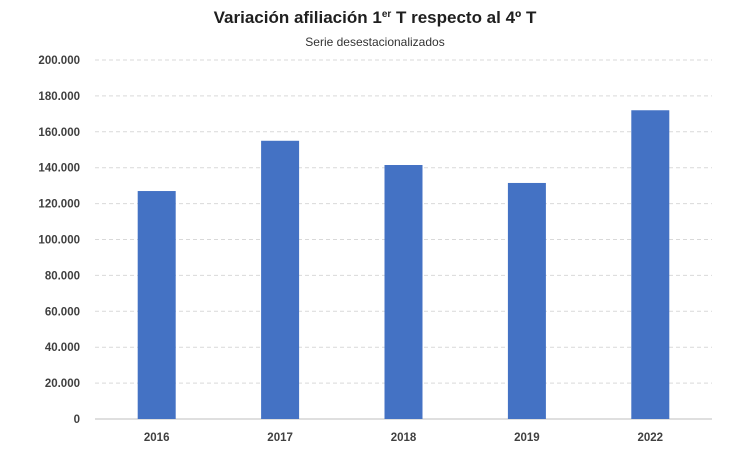 Image resolution: width=750 pixels, height=451 pixels. I want to click on y-tick-label: 0, so click(77, 420).